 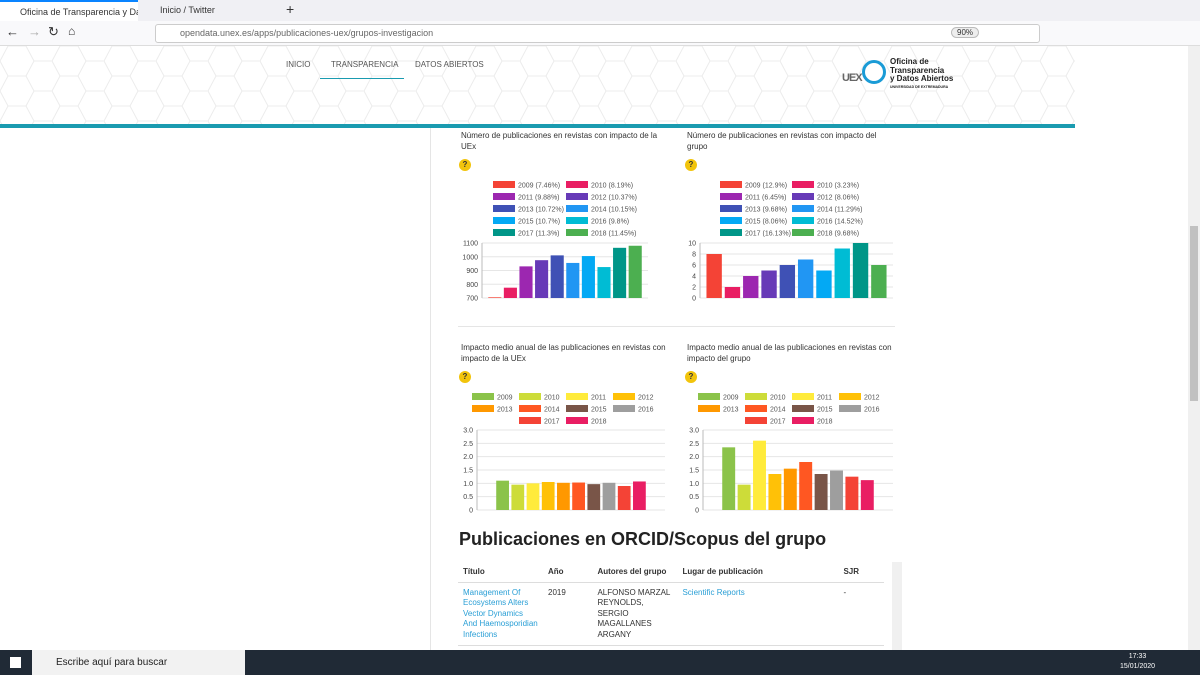 What do you see at coordinates (138, 662) in the screenshot?
I see `taskbar-search: Escribe aquí para buscar` at bounding box center [138, 662].